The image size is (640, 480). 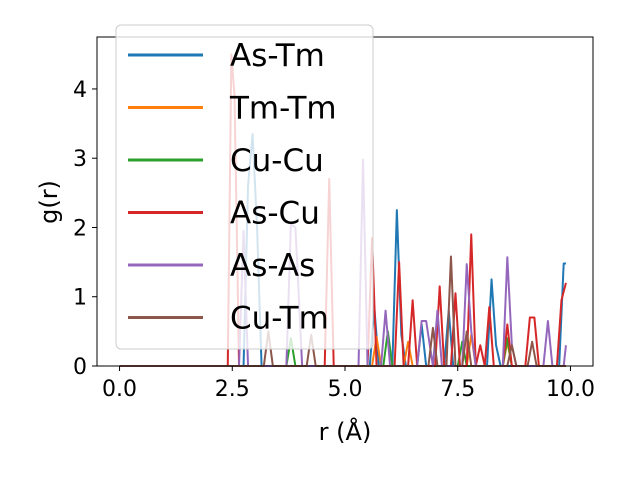 I want to click on y-tick-label-0: 0, so click(x=80, y=367).